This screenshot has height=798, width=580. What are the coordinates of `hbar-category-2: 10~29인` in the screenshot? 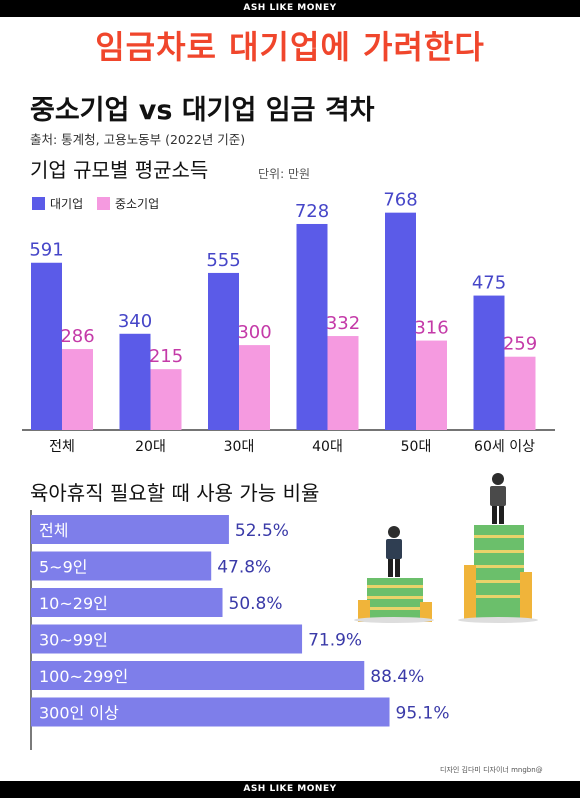 It's located at (73, 603).